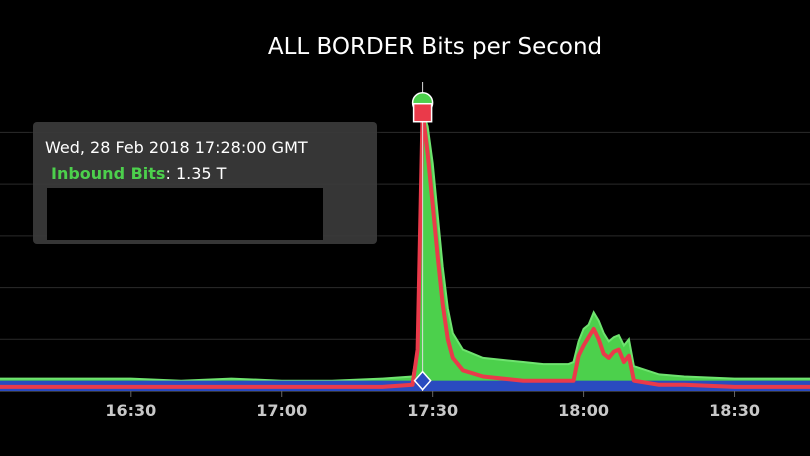  I want to click on x-tick-label-3: 18:00, so click(583, 410).